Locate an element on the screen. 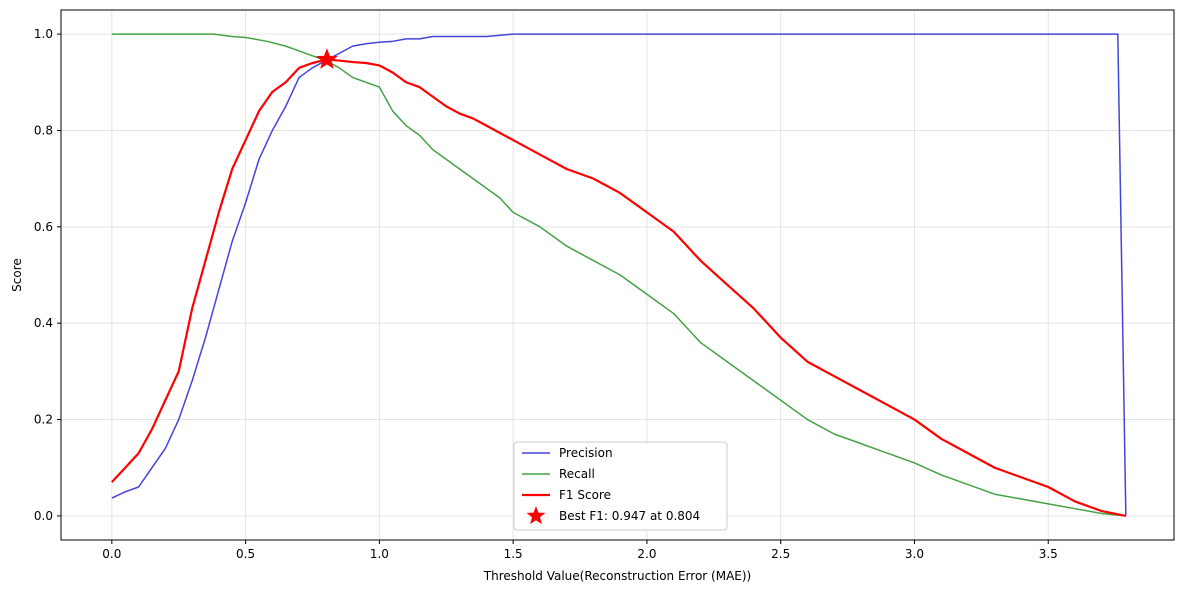  legend-entry: F1 Score is located at coordinates (585, 495).